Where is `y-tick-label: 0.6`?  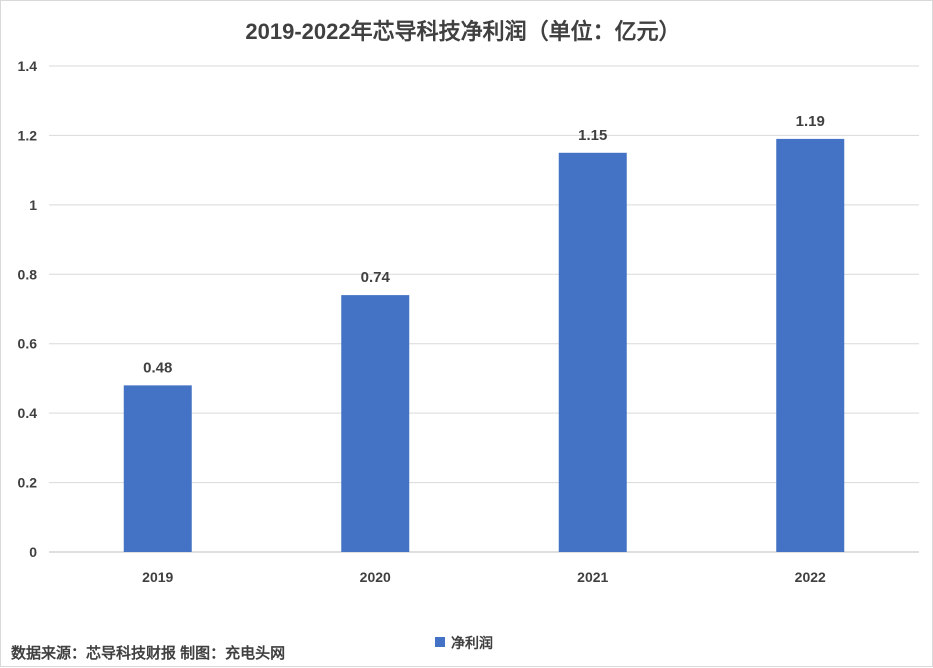 y-tick-label: 0.6 is located at coordinates (28, 344).